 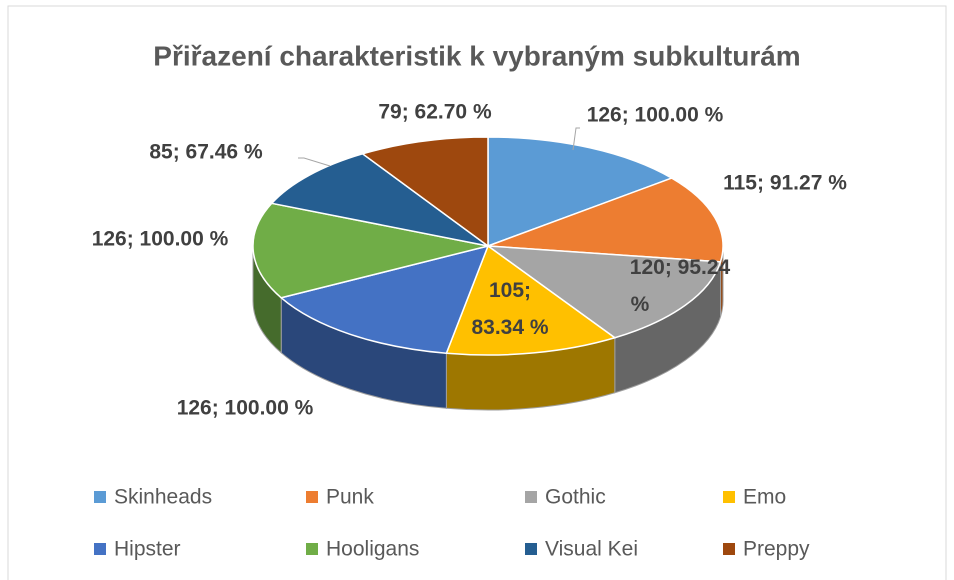 I want to click on legend-label: Visual Kei, so click(x=591, y=549).